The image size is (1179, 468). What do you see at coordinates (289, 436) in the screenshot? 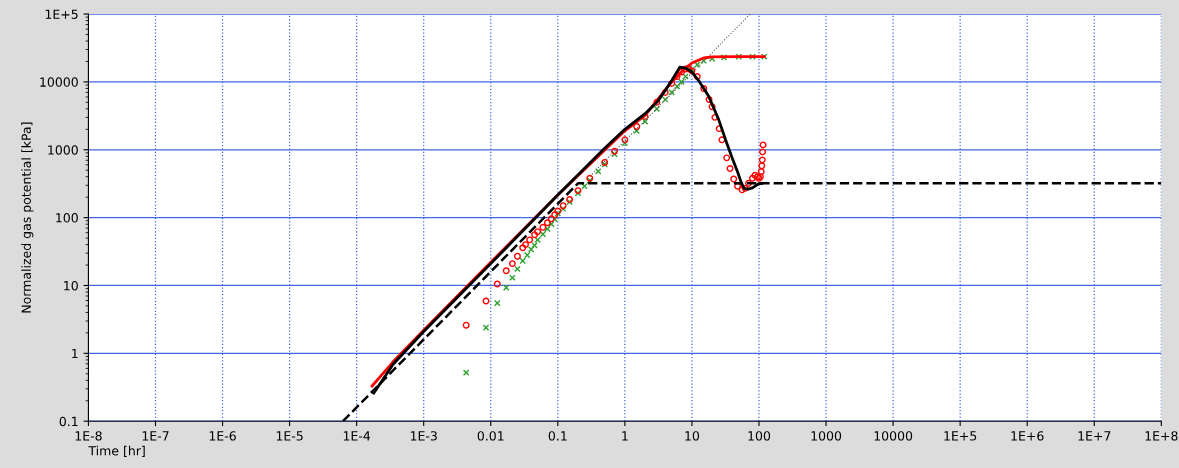
I see `x-tick-label: 1E-5` at bounding box center [289, 436].